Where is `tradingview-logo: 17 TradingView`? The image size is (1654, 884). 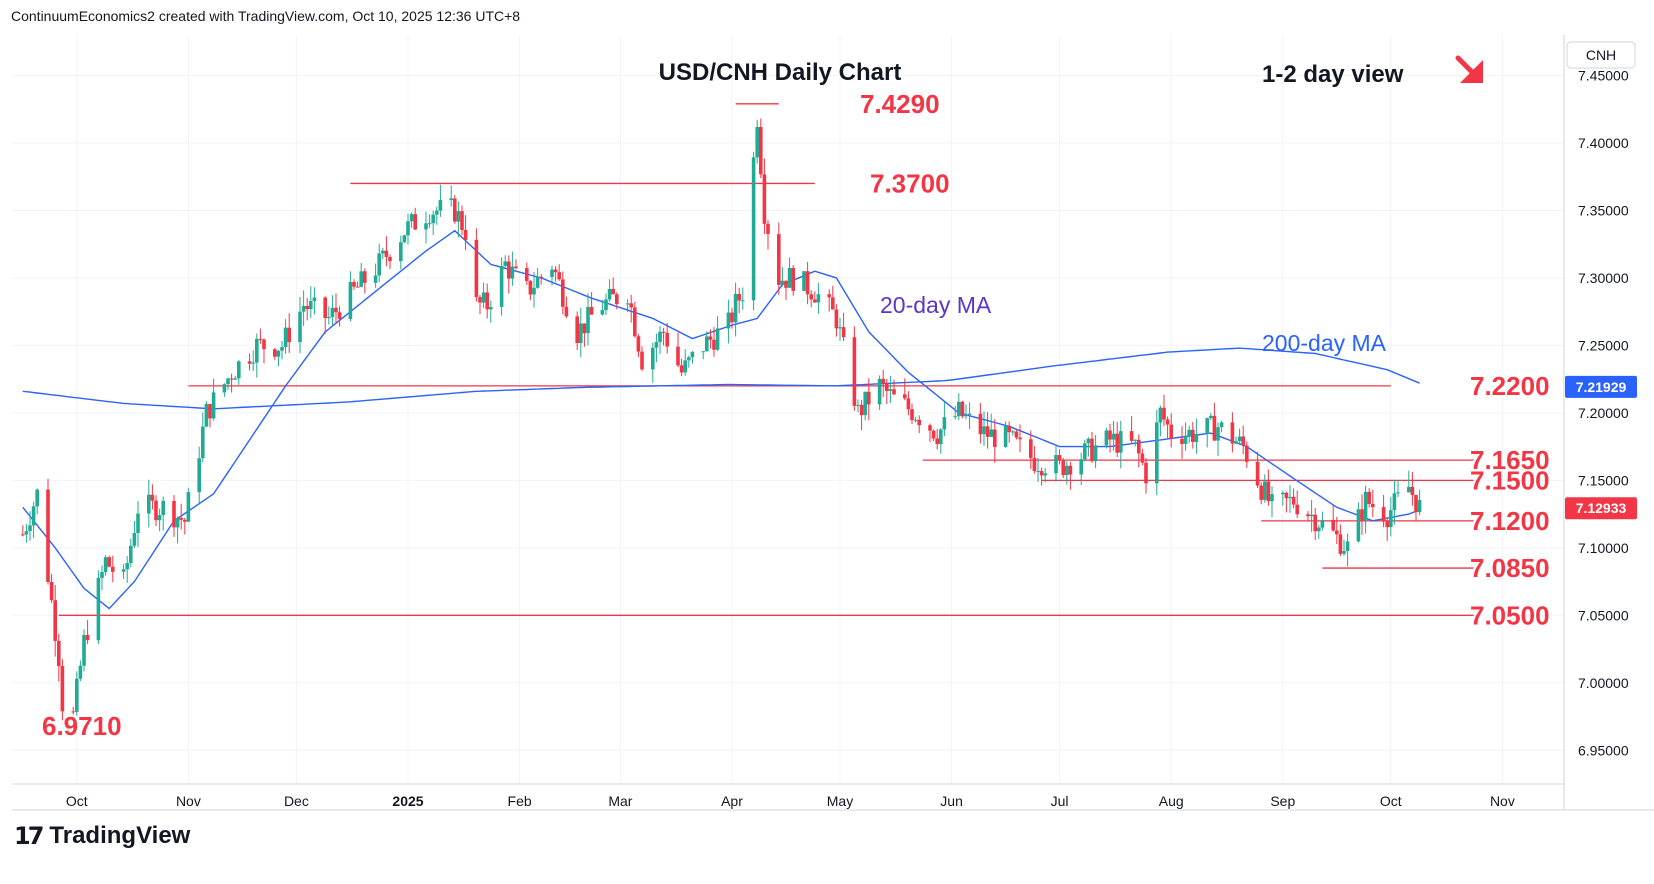
tradingview-logo: 17 TradingView is located at coordinates (102, 836).